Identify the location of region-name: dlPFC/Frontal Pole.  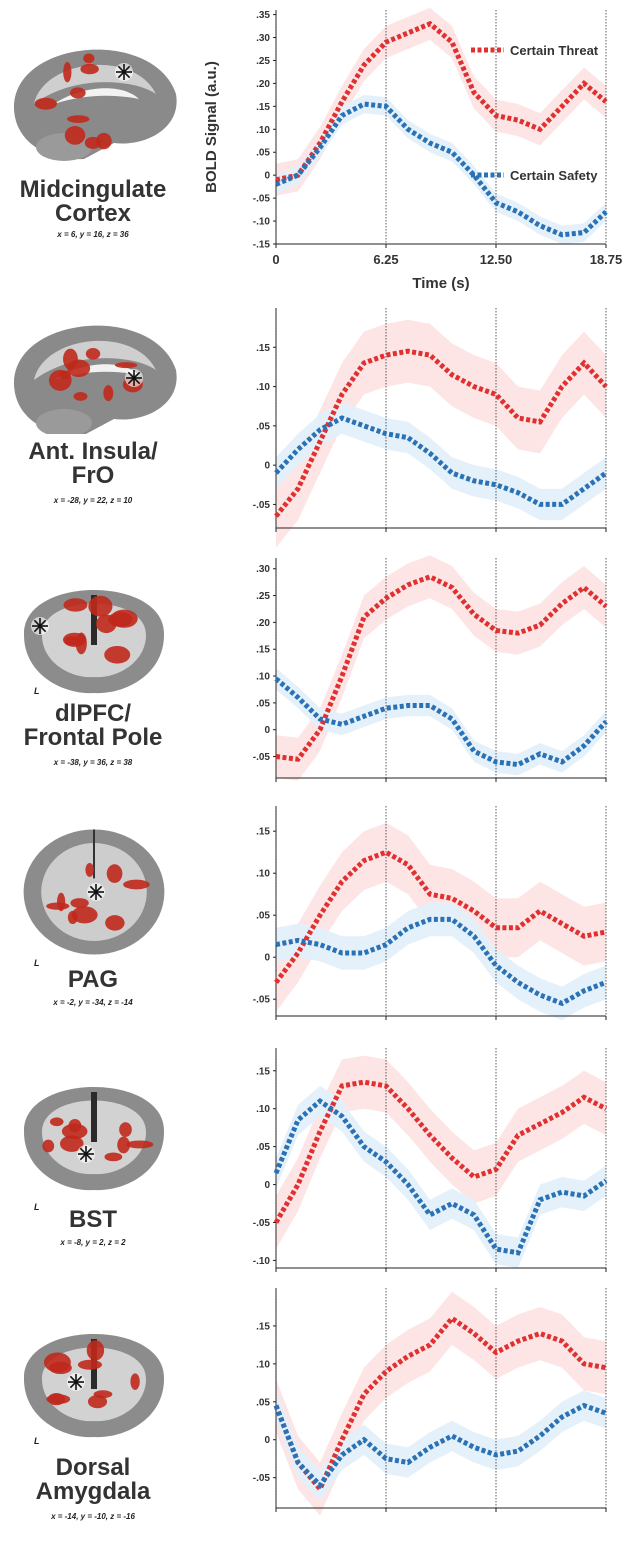
(93, 726).